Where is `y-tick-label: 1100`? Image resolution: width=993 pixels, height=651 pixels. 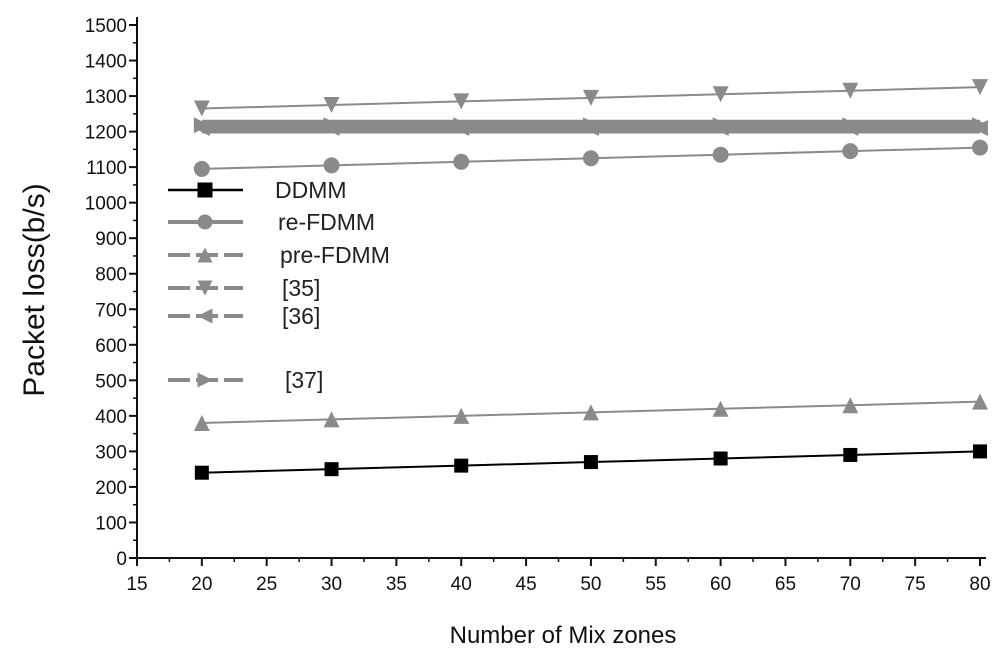 y-tick-label: 1100 is located at coordinates (106, 168).